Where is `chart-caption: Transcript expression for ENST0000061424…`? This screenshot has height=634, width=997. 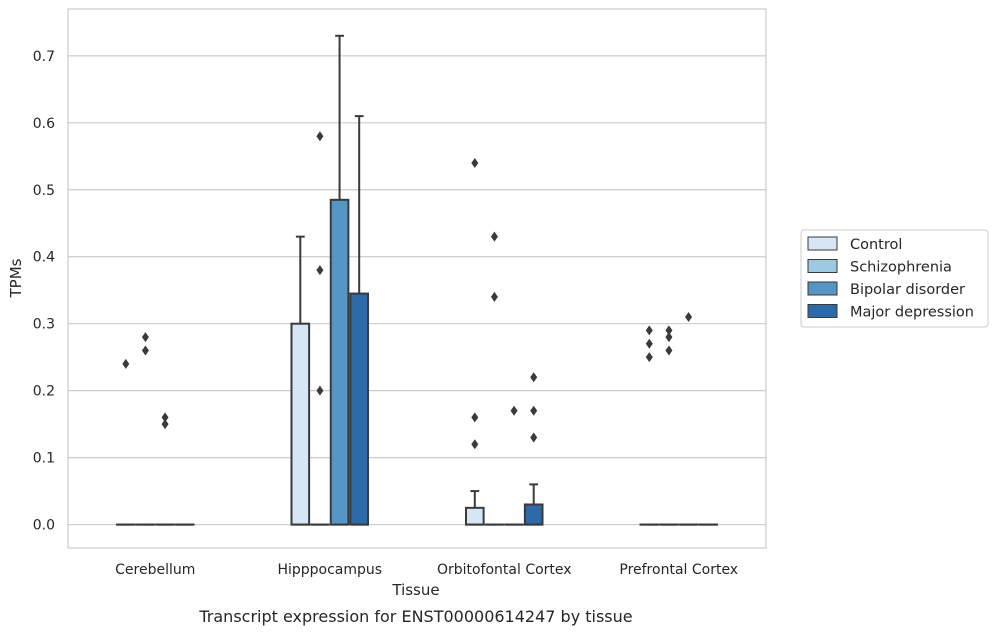
chart-caption: Transcript expression for ENST0000061424… is located at coordinates (415, 616).